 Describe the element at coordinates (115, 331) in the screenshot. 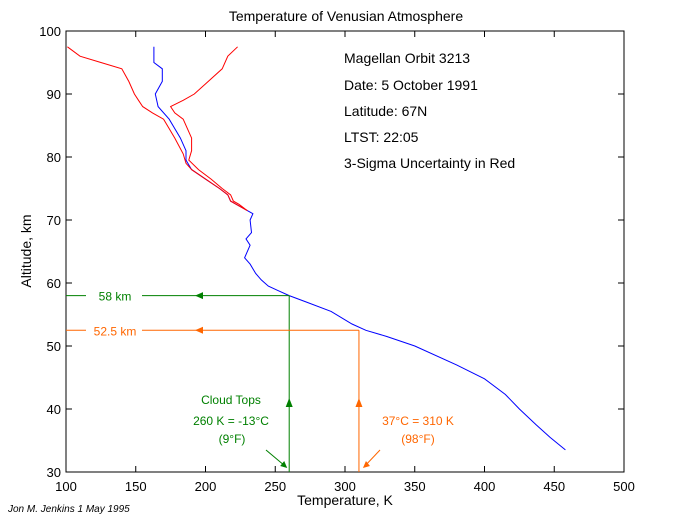

I see `altitude-label: 52.5 km` at that location.